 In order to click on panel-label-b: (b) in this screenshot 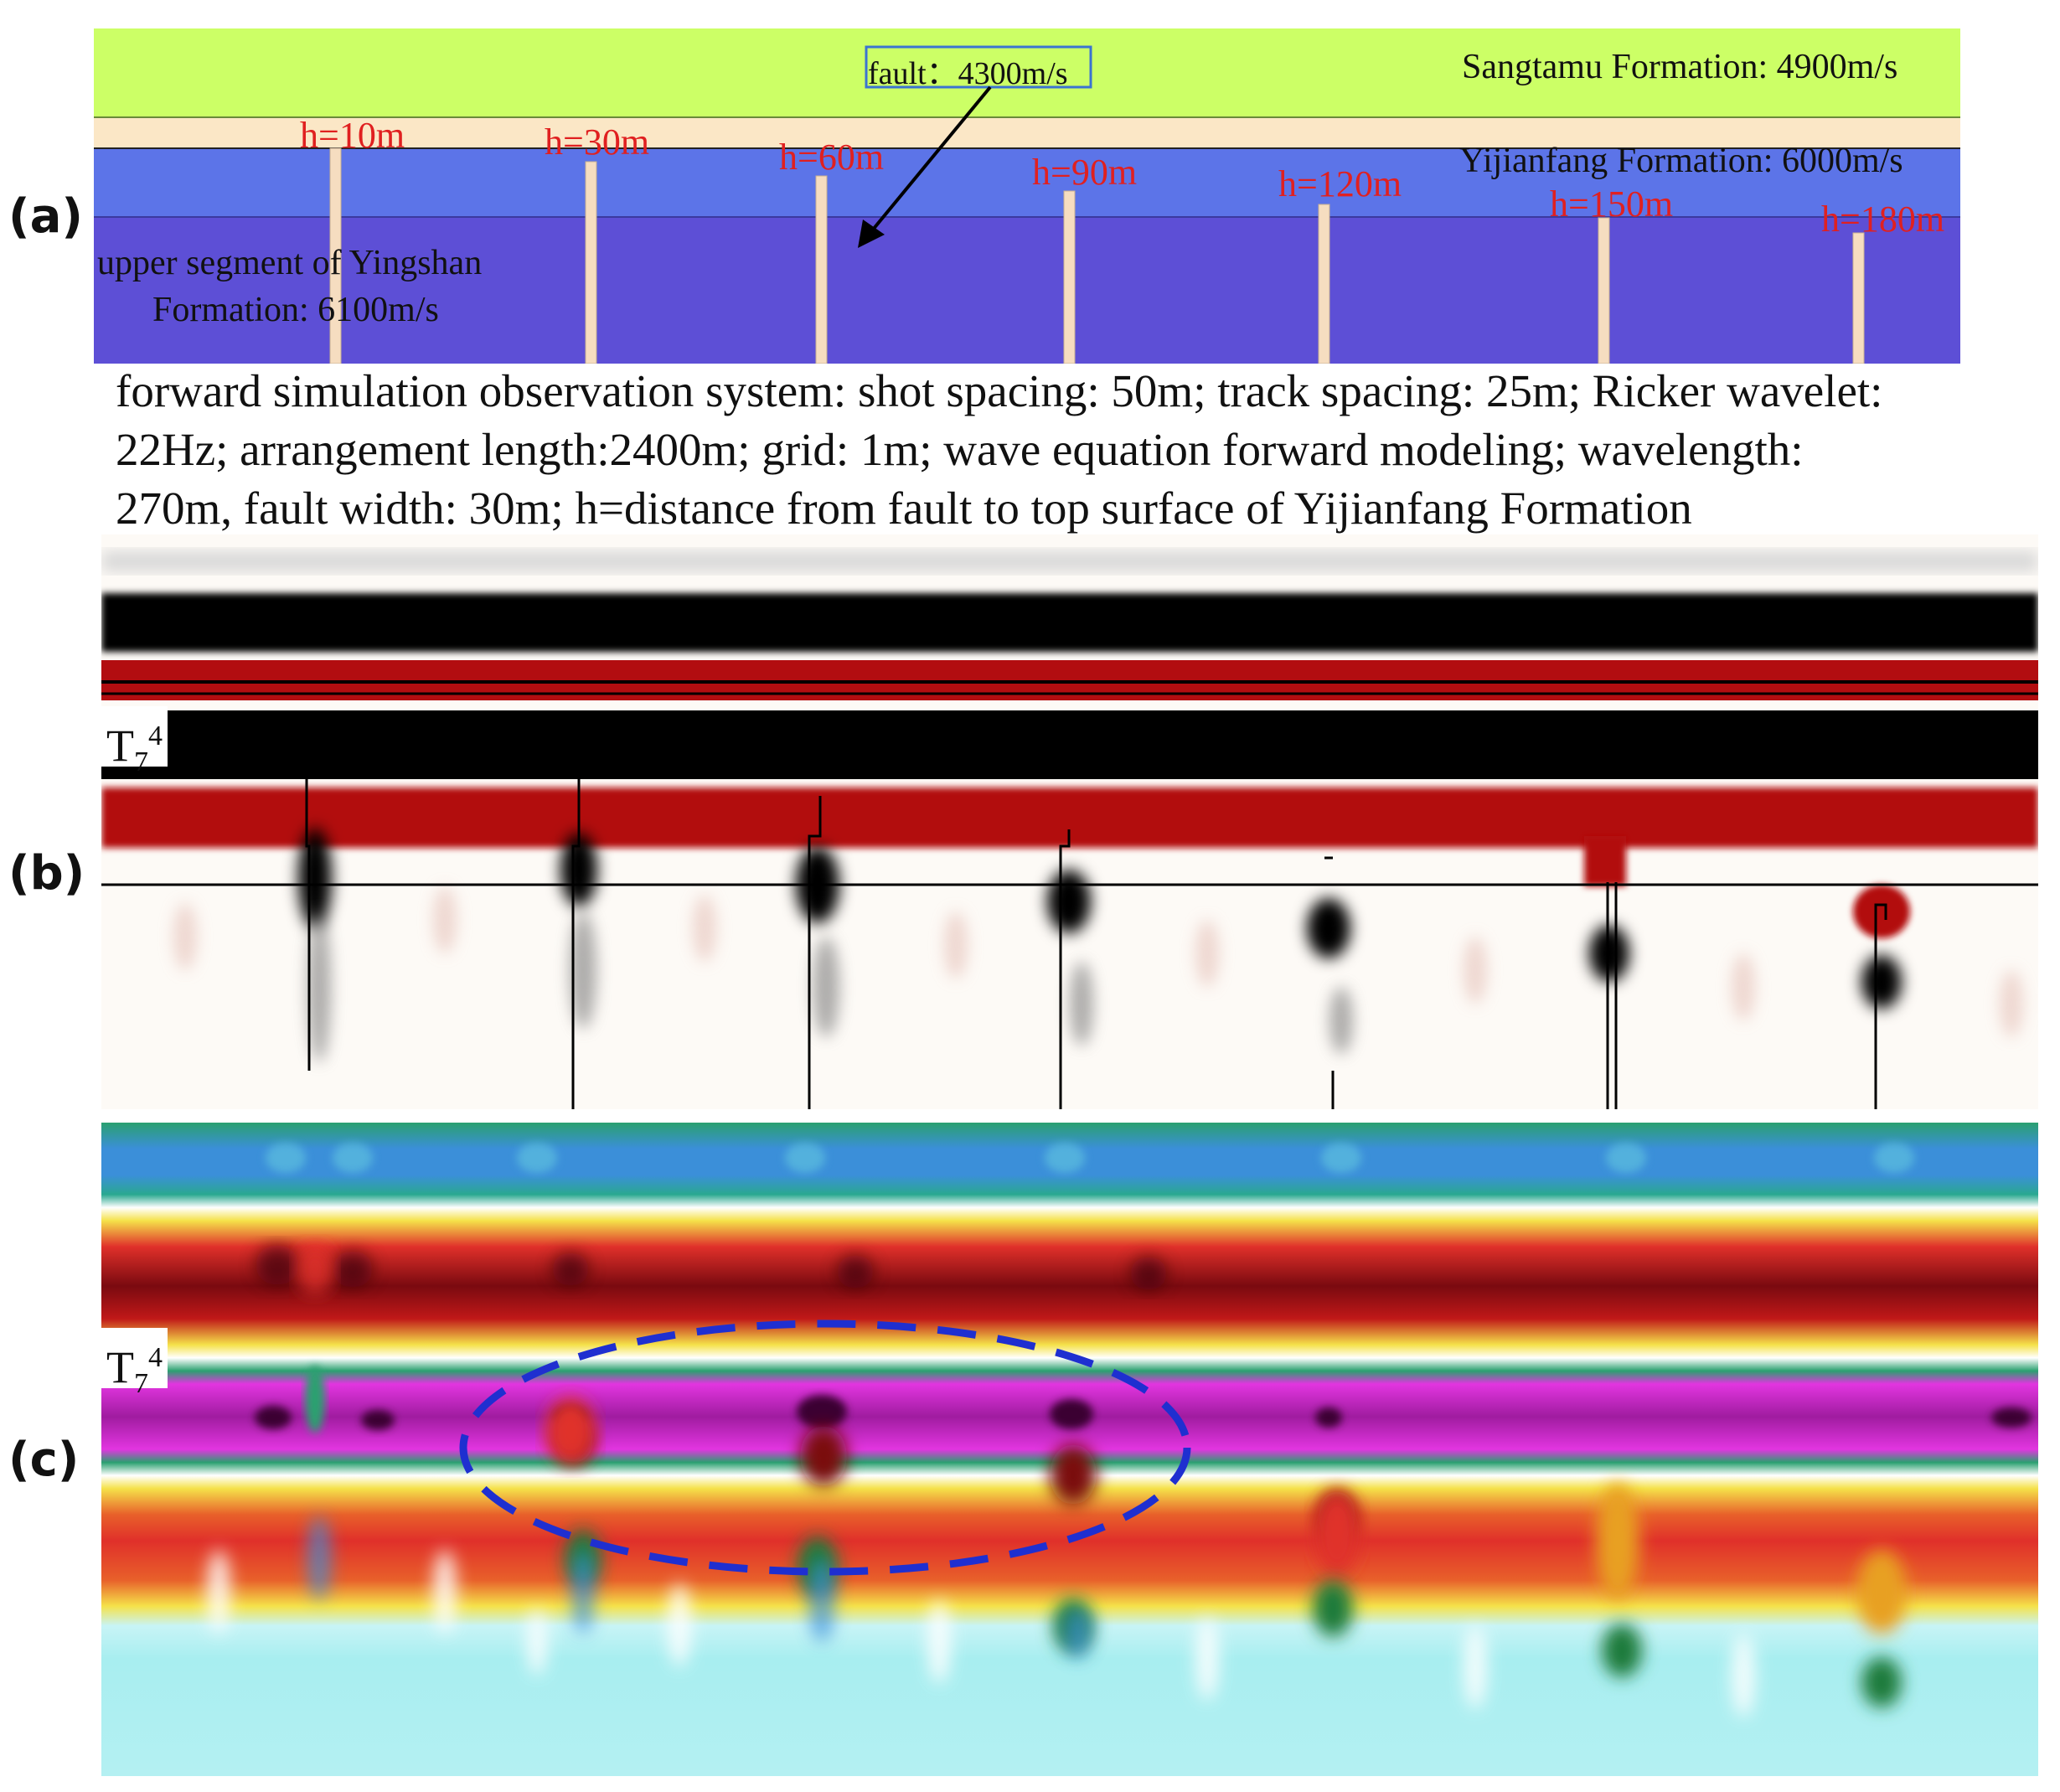, I will do `click(46, 873)`.